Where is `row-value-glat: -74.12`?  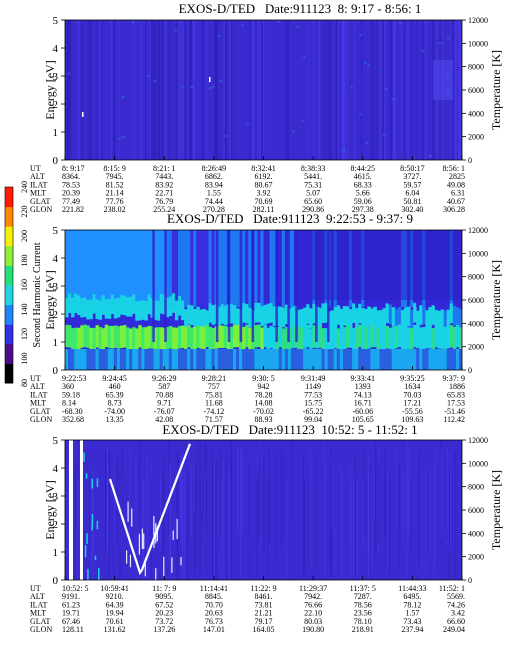 row-value-glat: -74.12 is located at coordinates (214, 411).